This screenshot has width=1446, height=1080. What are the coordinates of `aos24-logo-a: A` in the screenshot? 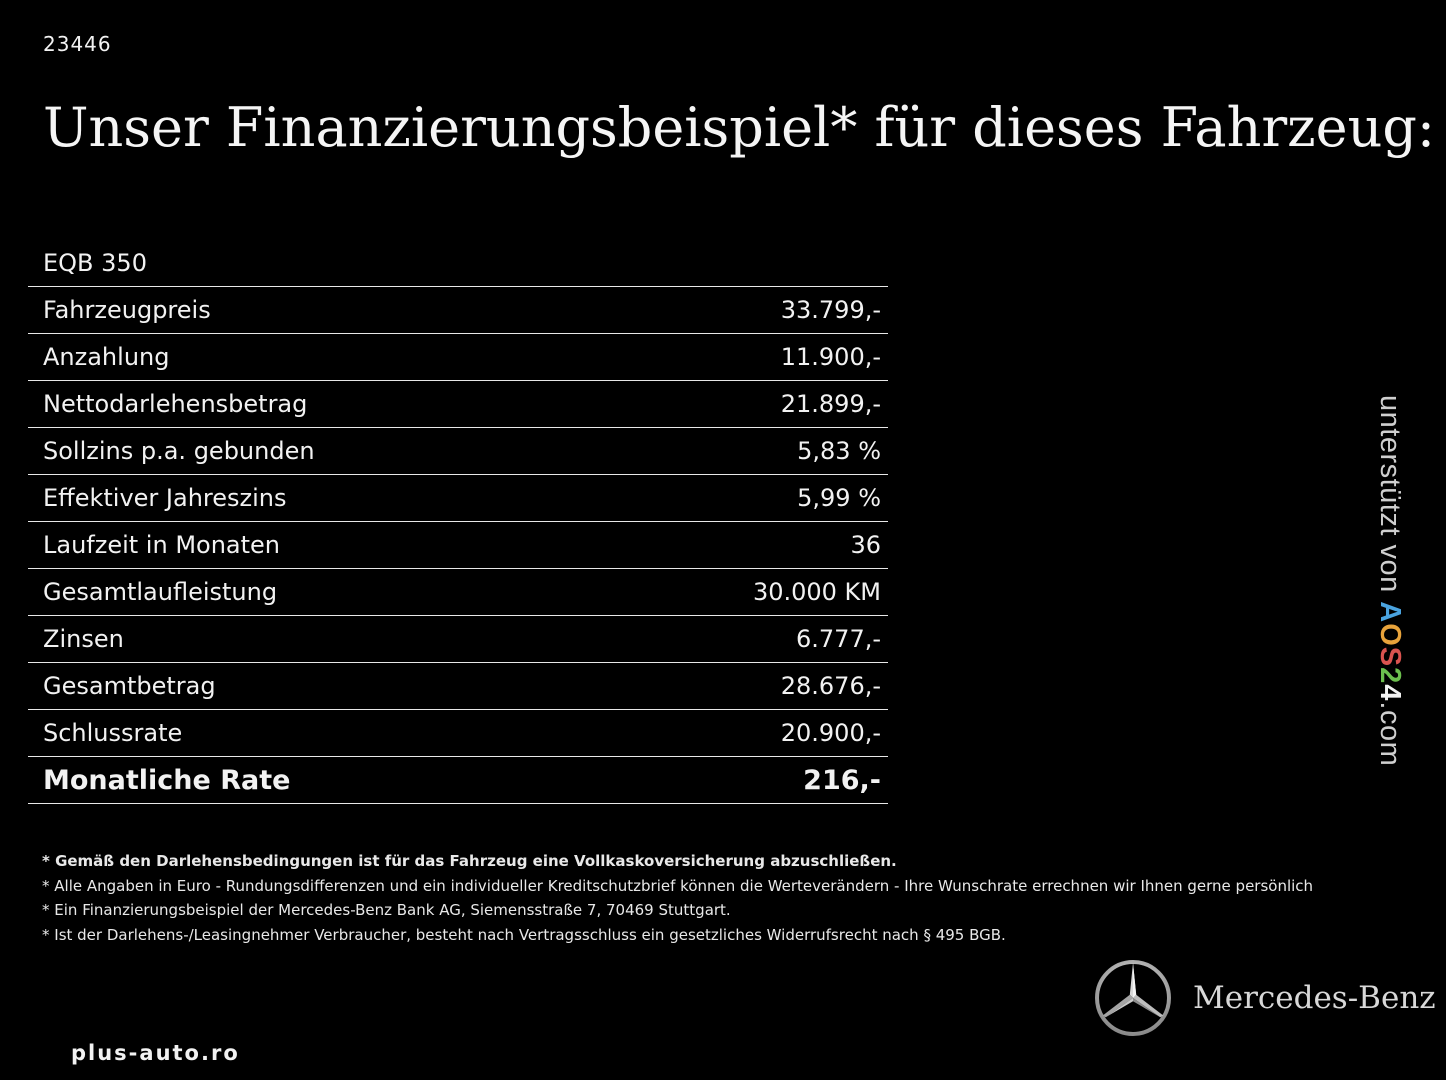 It's located at (1390, 612).